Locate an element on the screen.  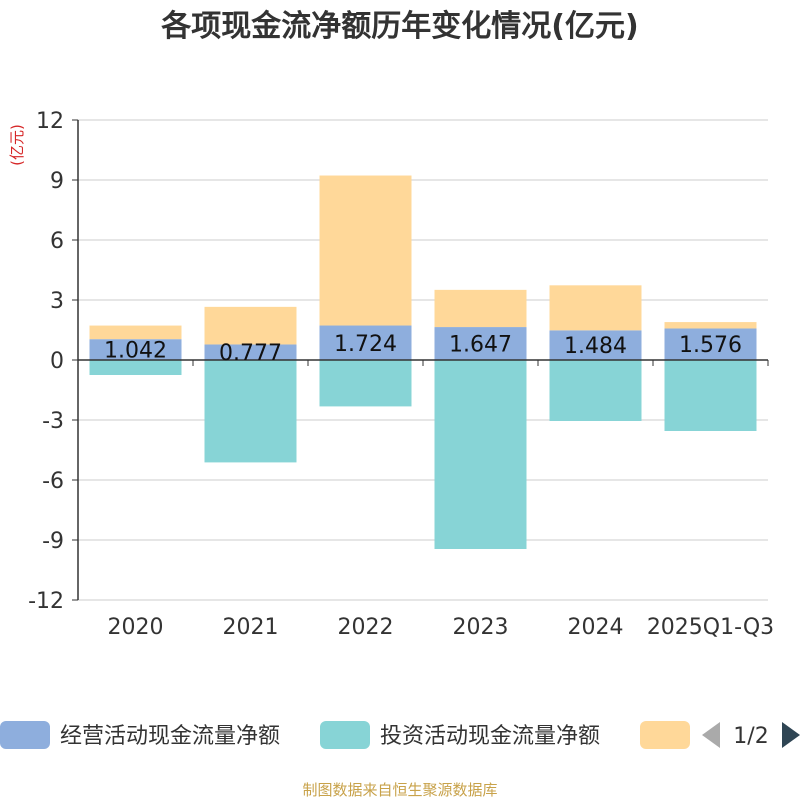
y-tick-label: -12 is located at coordinates (46, 601).